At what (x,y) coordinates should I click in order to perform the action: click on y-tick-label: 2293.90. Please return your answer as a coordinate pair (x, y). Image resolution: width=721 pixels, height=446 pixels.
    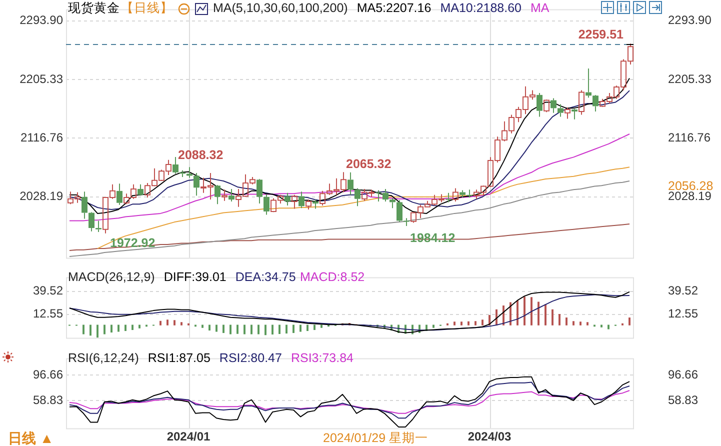
    Looking at the image, I should click on (42, 20).